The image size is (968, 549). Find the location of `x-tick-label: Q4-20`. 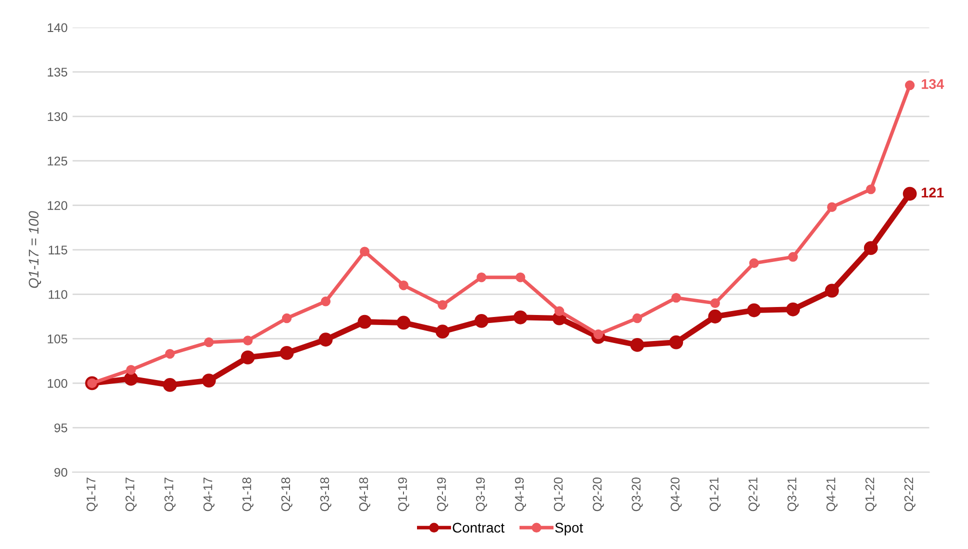

x-tick-label: Q4-20 is located at coordinates (676, 494).